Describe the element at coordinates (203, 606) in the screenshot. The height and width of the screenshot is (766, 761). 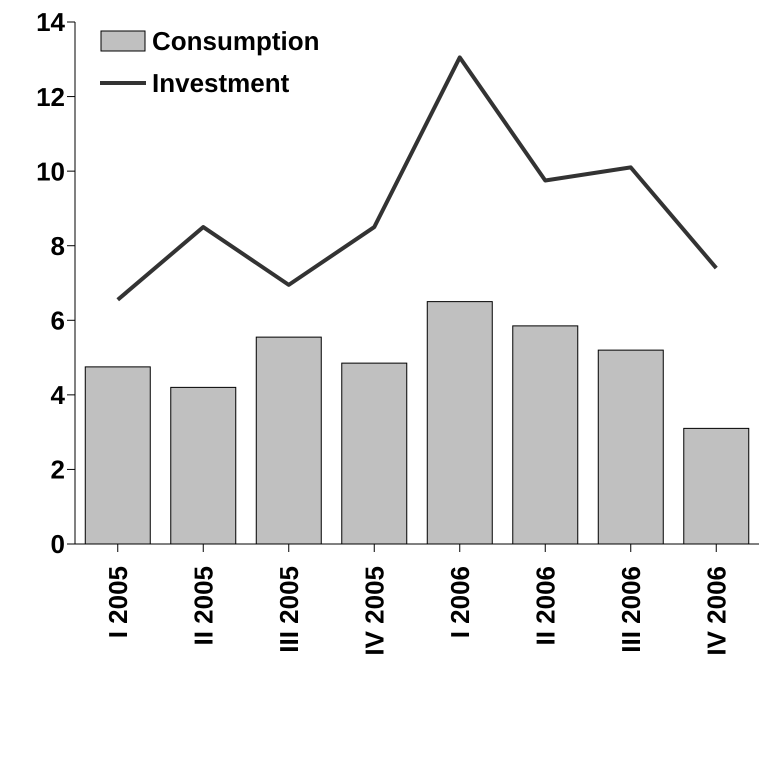
I see `x-tick-label: II 2005` at that location.